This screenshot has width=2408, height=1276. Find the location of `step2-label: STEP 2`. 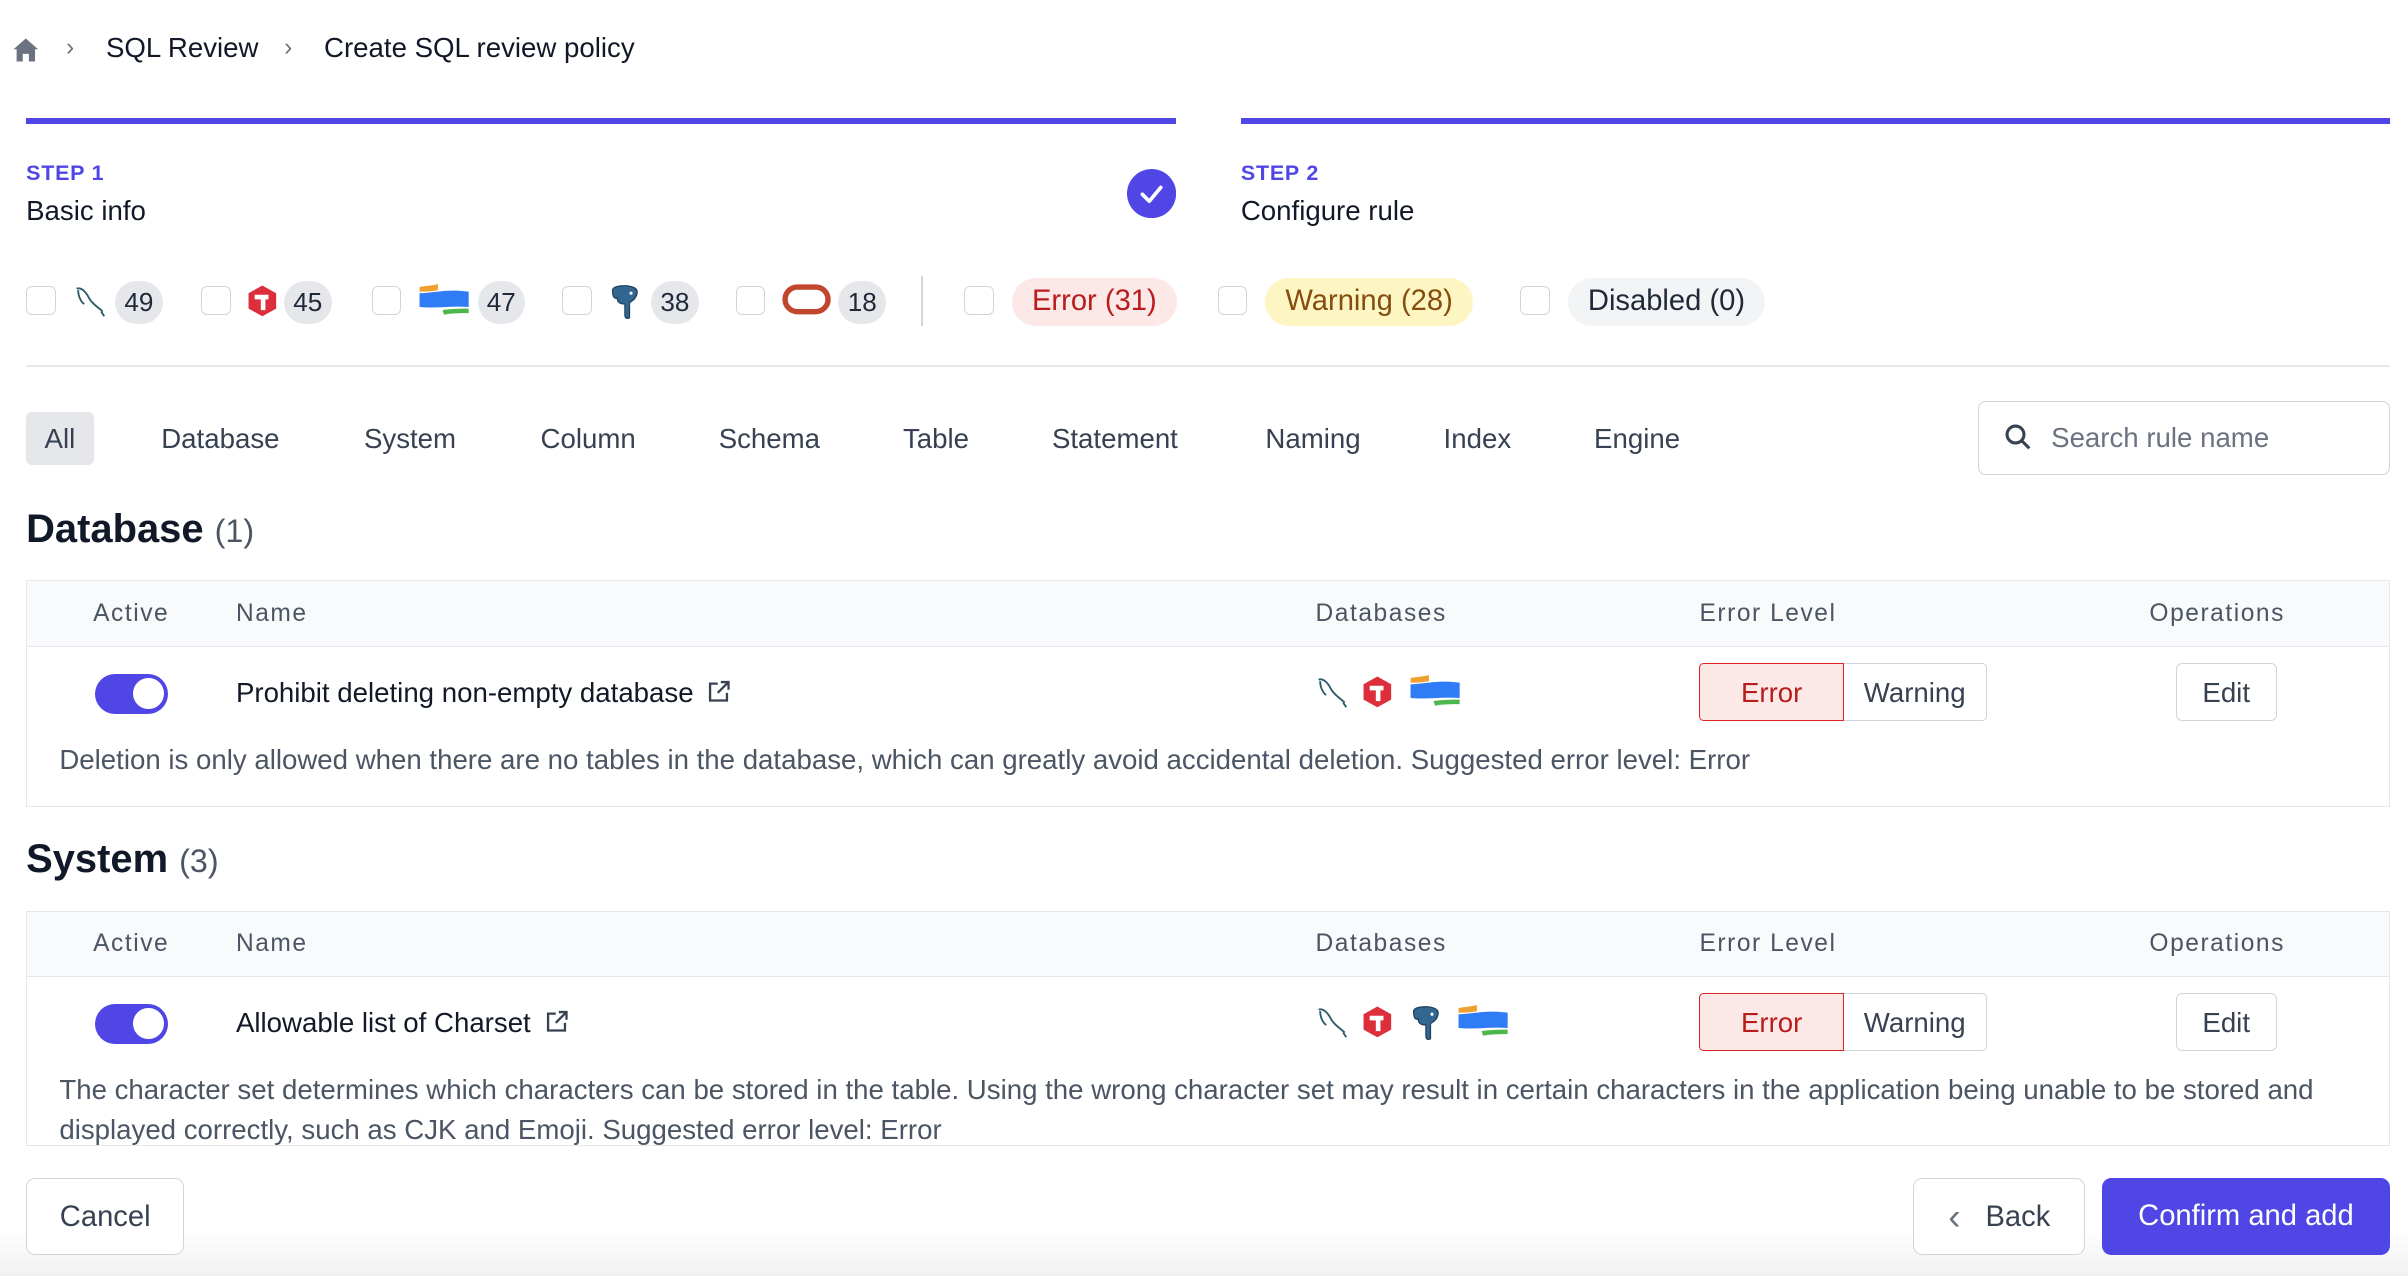

step2-label: STEP 2 is located at coordinates (1280, 173).